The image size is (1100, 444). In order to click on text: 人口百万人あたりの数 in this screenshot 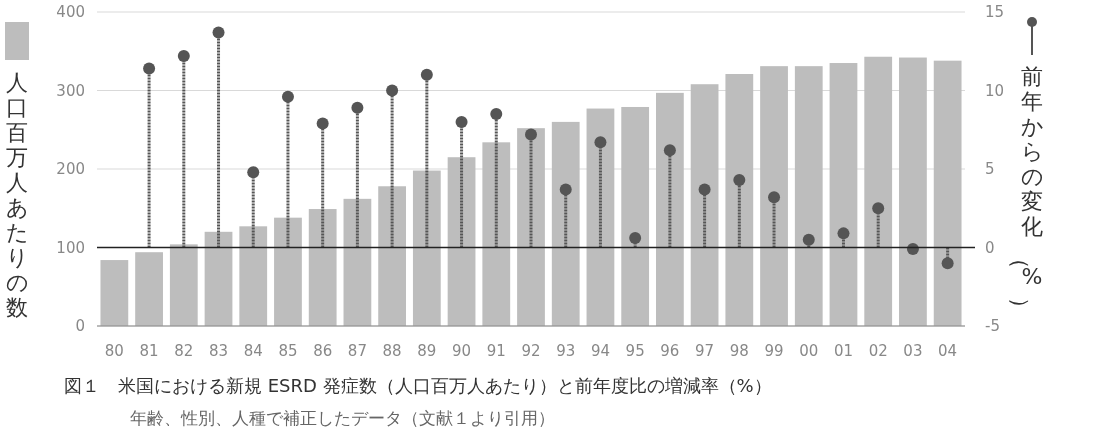, I will do `click(17, 195)`.